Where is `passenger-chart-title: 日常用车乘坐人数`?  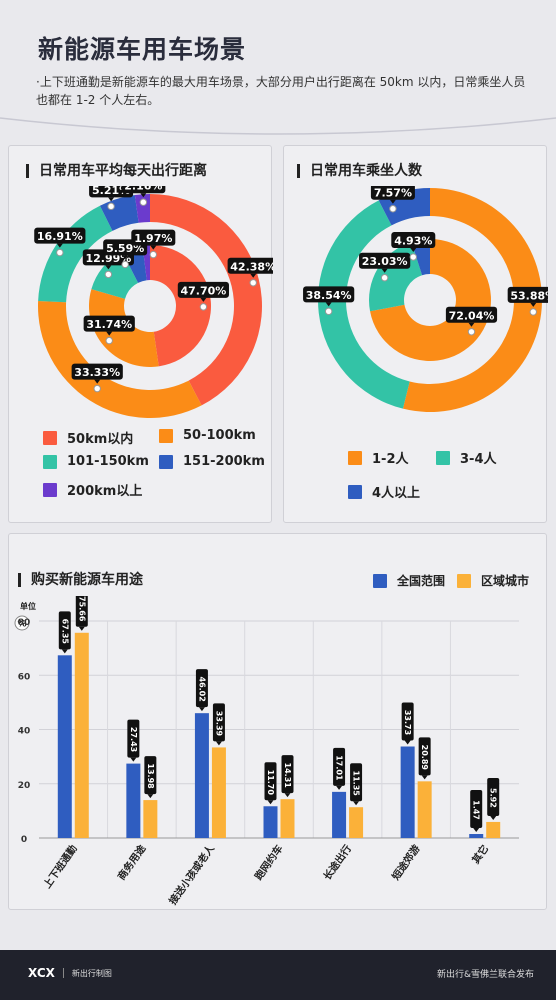 passenger-chart-title: 日常用车乘坐人数 is located at coordinates (359, 171).